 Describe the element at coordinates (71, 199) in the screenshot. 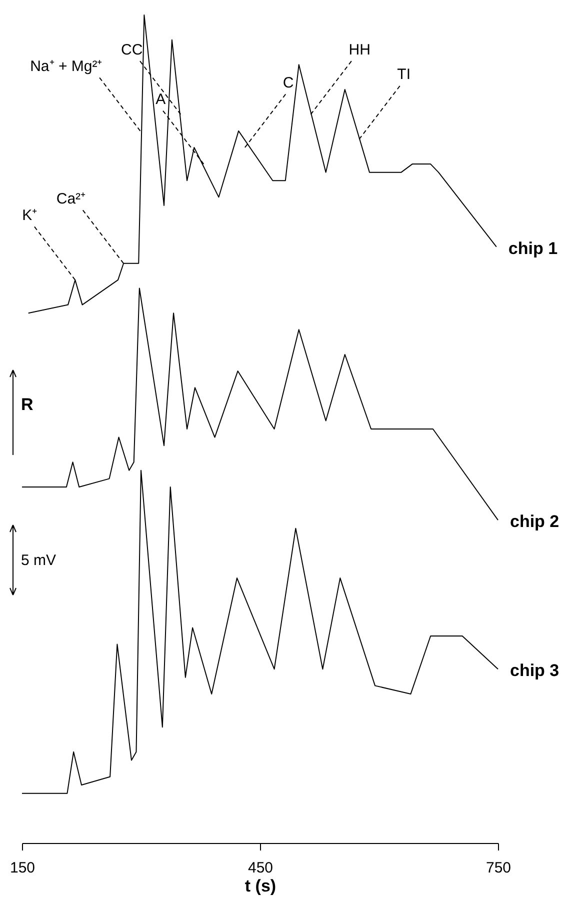

I see `annotation: Ca²⁺` at that location.